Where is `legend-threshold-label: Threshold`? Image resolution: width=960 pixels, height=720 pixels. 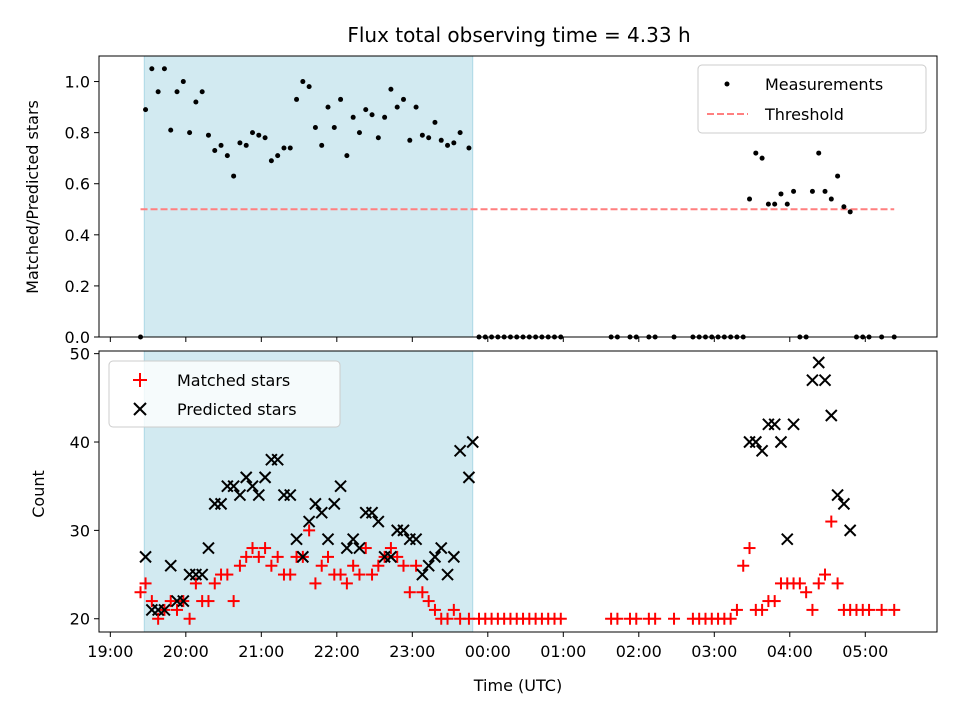 legend-threshold-label: Threshold is located at coordinates (804, 114).